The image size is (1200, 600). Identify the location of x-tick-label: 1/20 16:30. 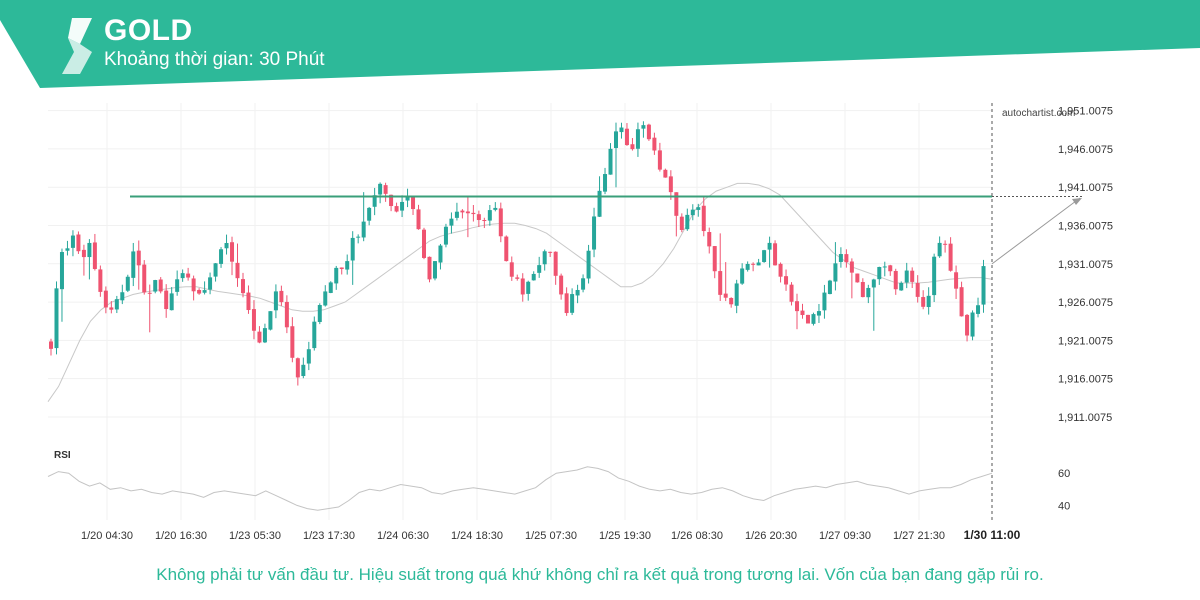
(181, 536).